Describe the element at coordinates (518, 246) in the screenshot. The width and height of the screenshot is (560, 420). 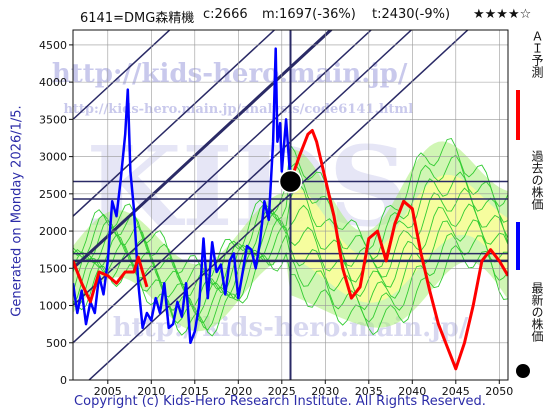
I see `past-swatch` at that location.